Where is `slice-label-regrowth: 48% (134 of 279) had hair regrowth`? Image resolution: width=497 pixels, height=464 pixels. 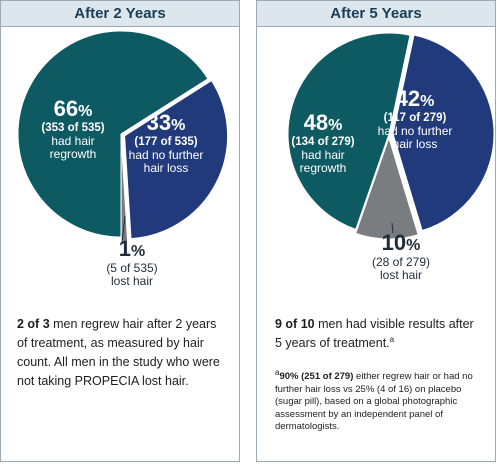
slice-label-regrowth: 48% (134 of 279) had hair regrowth is located at coordinates (323, 142).